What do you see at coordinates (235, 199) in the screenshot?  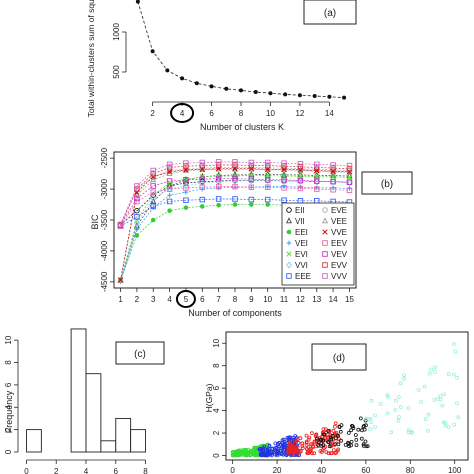 I see `panel-b-point-eee` at bounding box center [235, 199].